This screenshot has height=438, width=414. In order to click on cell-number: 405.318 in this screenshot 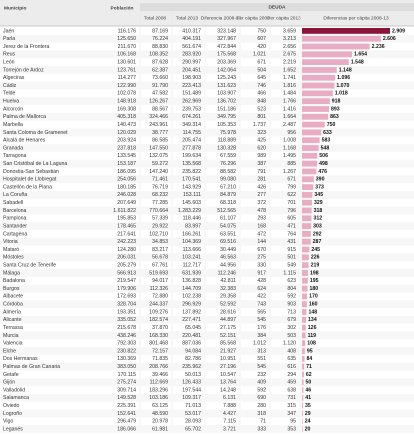, I will do `click(126, 117)`.